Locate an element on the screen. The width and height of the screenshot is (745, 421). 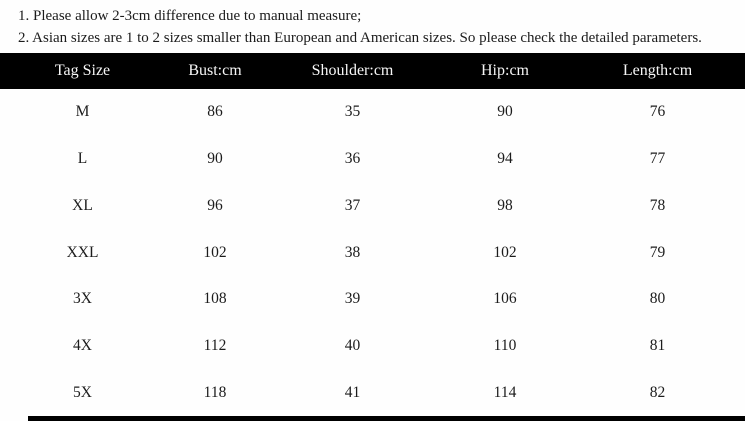
cell-bust: 108 is located at coordinates (215, 299).